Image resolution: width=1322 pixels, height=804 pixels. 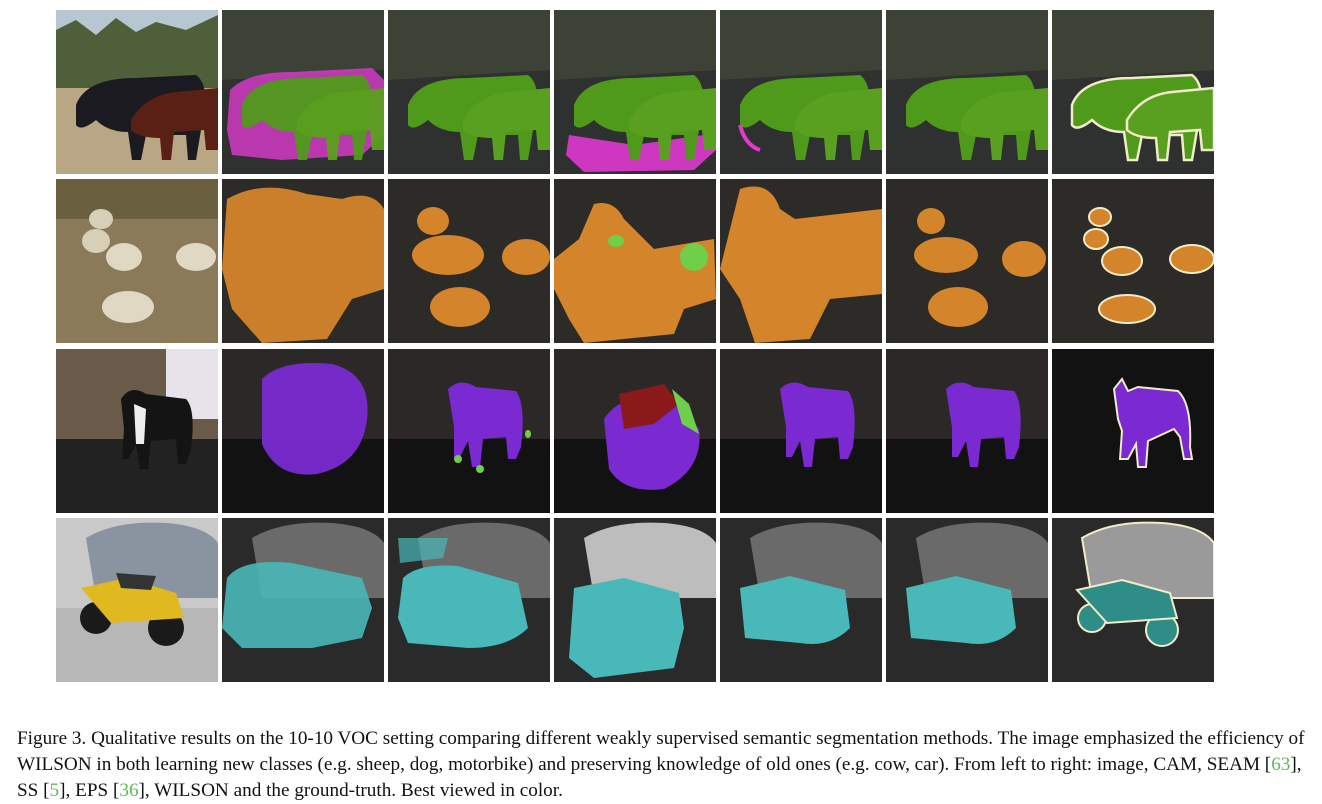 I want to click on dog-ss, so click(x=635, y=431).